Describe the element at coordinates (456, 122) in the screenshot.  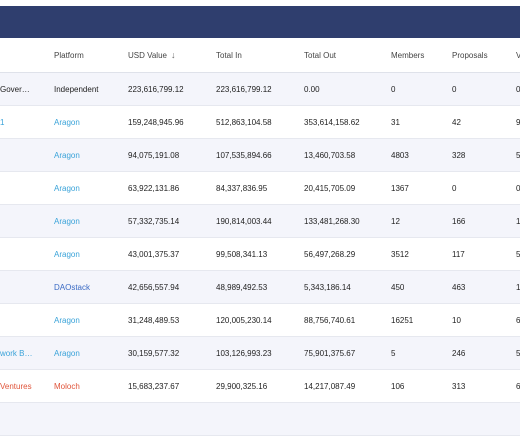
I see `proposals-cell: 42` at that location.